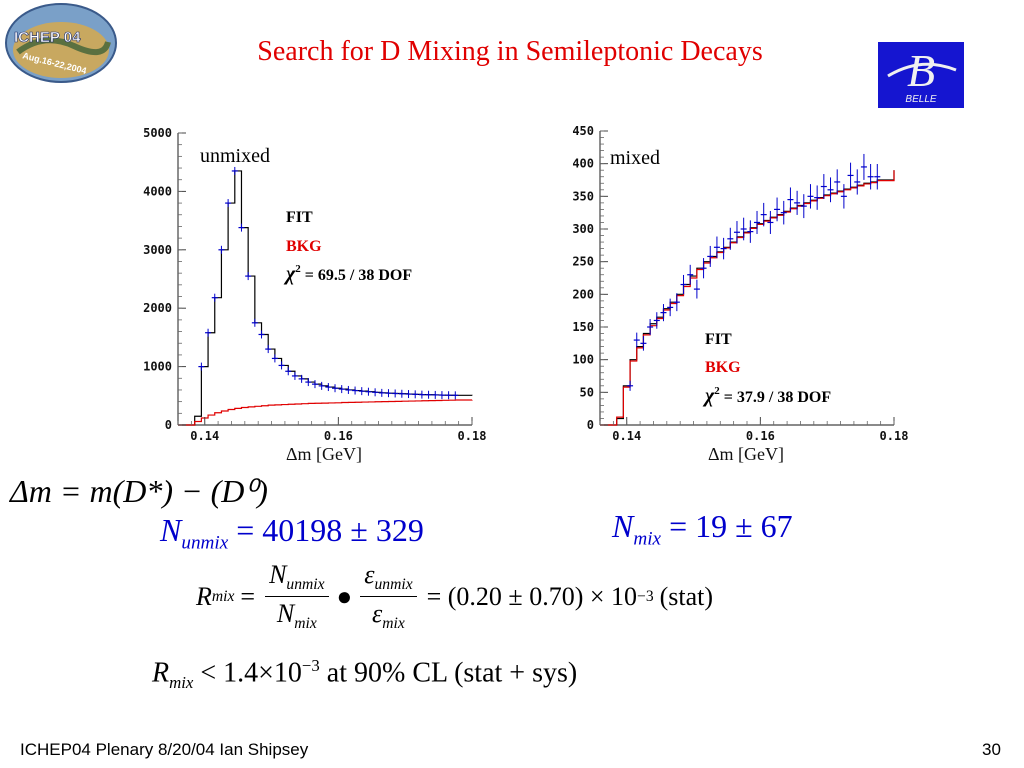 The width and height of the screenshot is (1024, 768). I want to click on y-tick-label: 5000, so click(157, 133).